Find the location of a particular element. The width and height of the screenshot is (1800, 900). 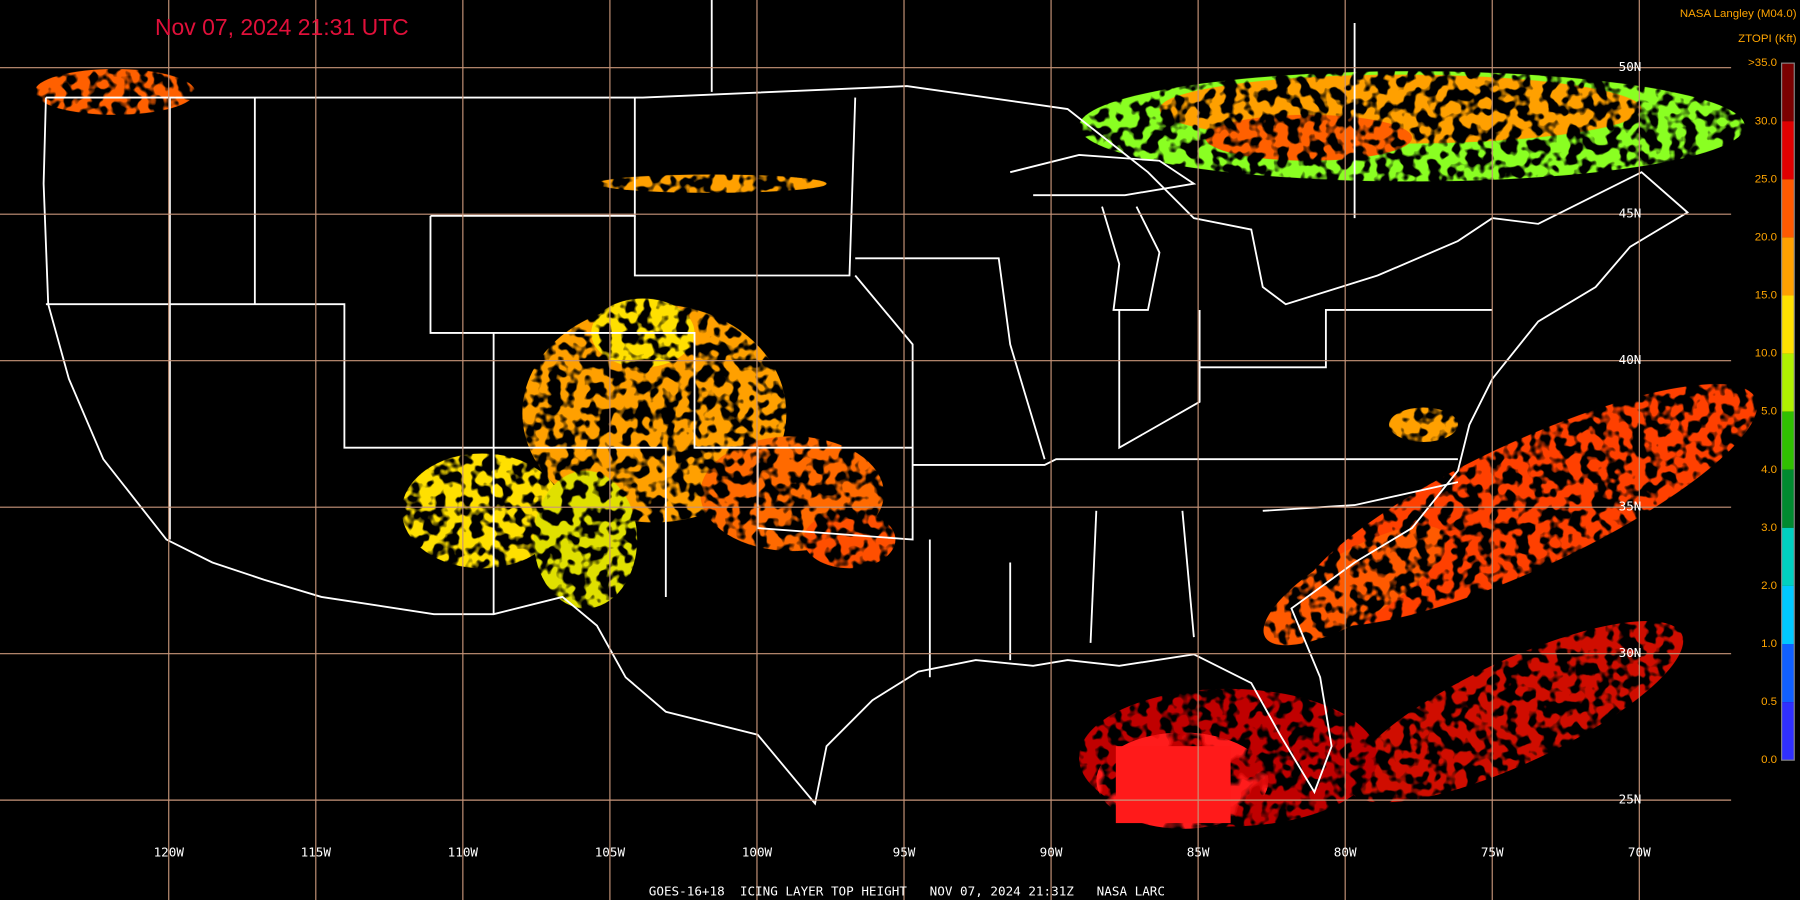

lon-label: 75W is located at coordinates (1492, 851).